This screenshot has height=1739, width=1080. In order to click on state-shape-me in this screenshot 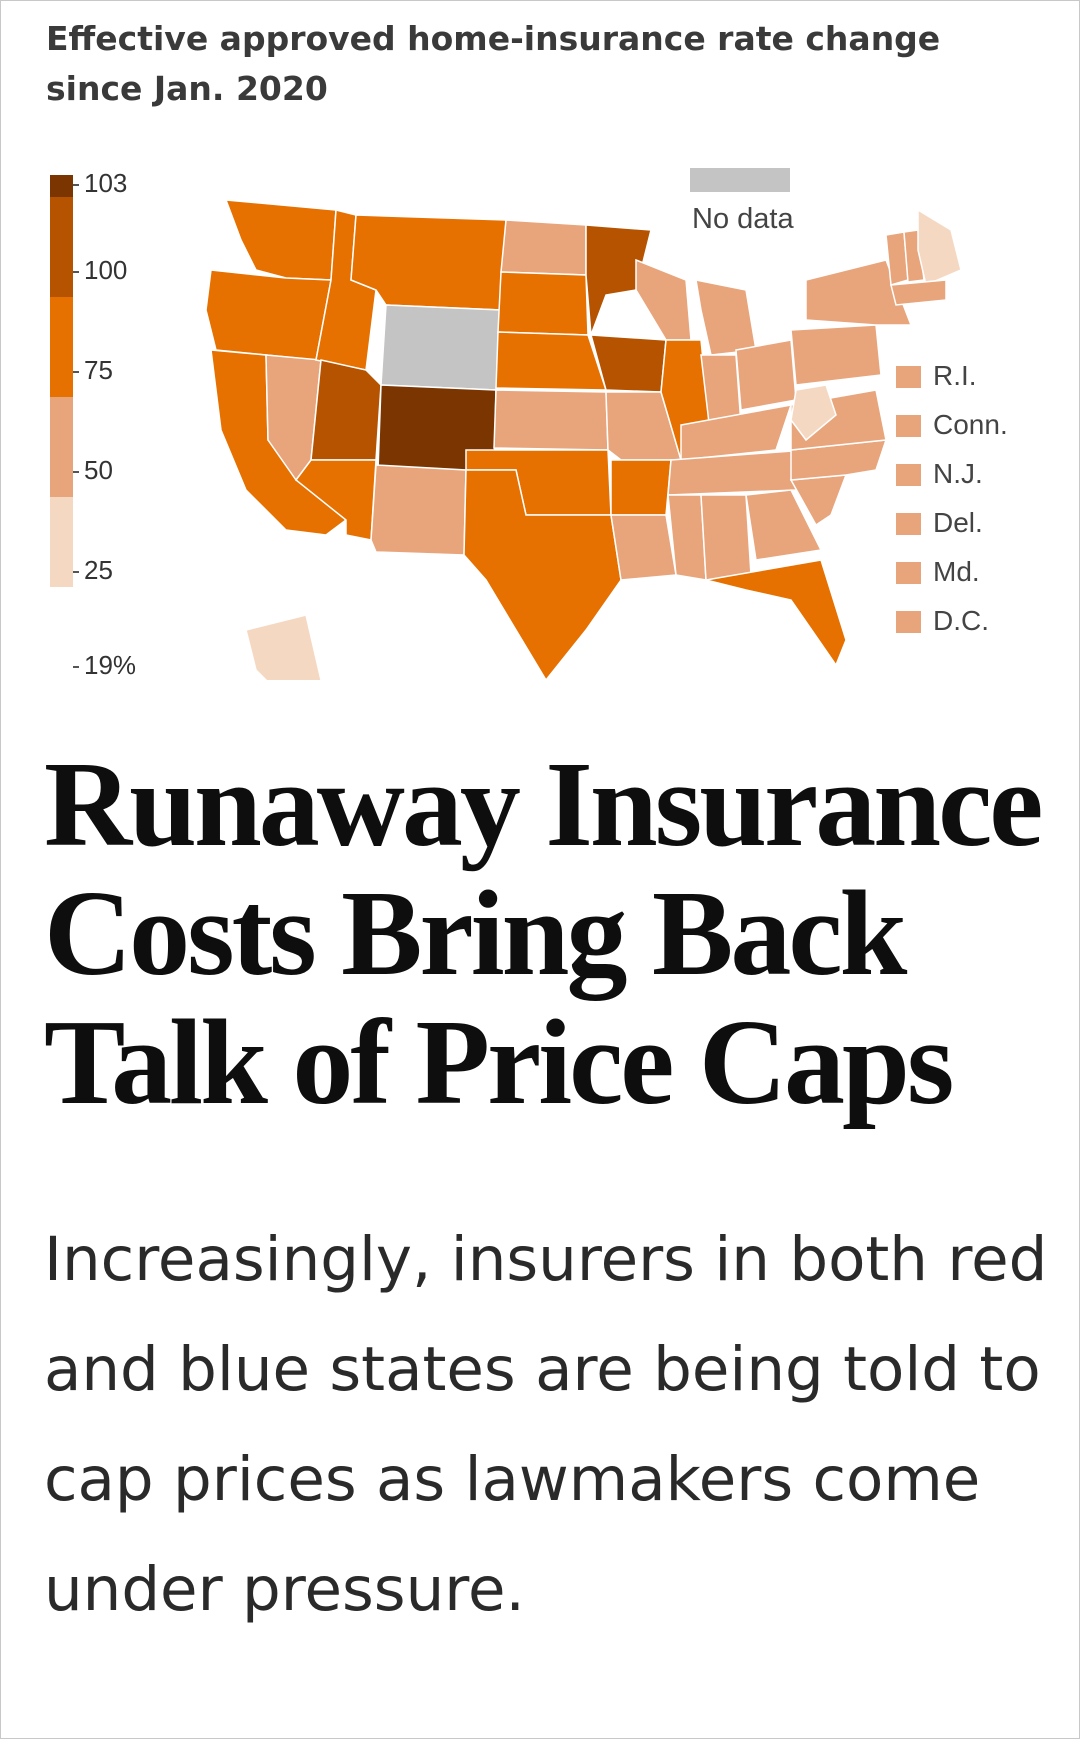, I will do `click(939, 247)`.